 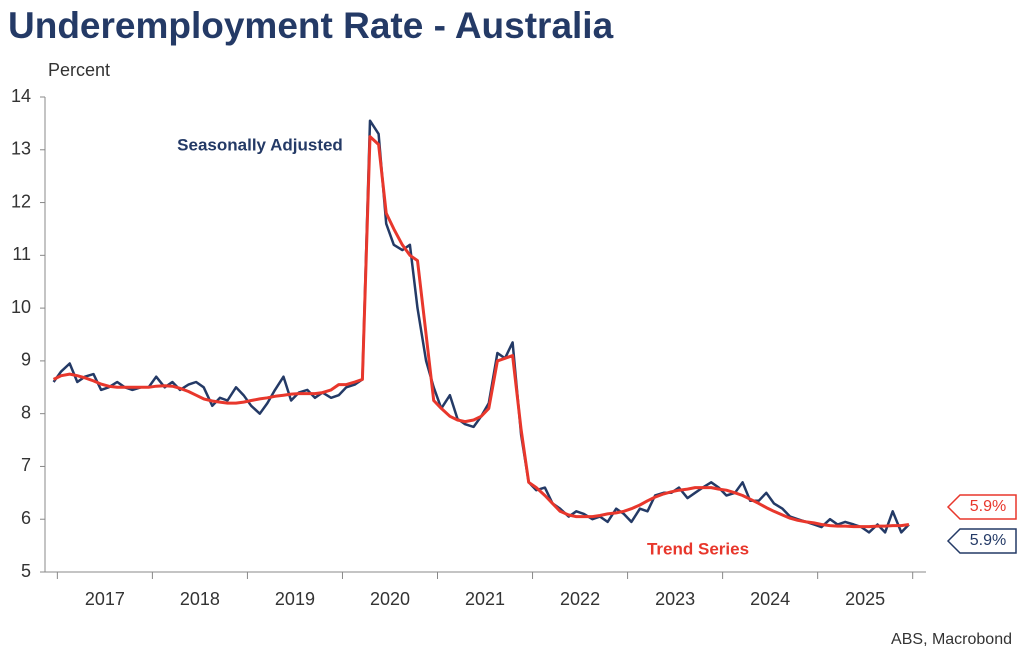 I want to click on series-annotation: Trend Series, so click(x=698, y=548).